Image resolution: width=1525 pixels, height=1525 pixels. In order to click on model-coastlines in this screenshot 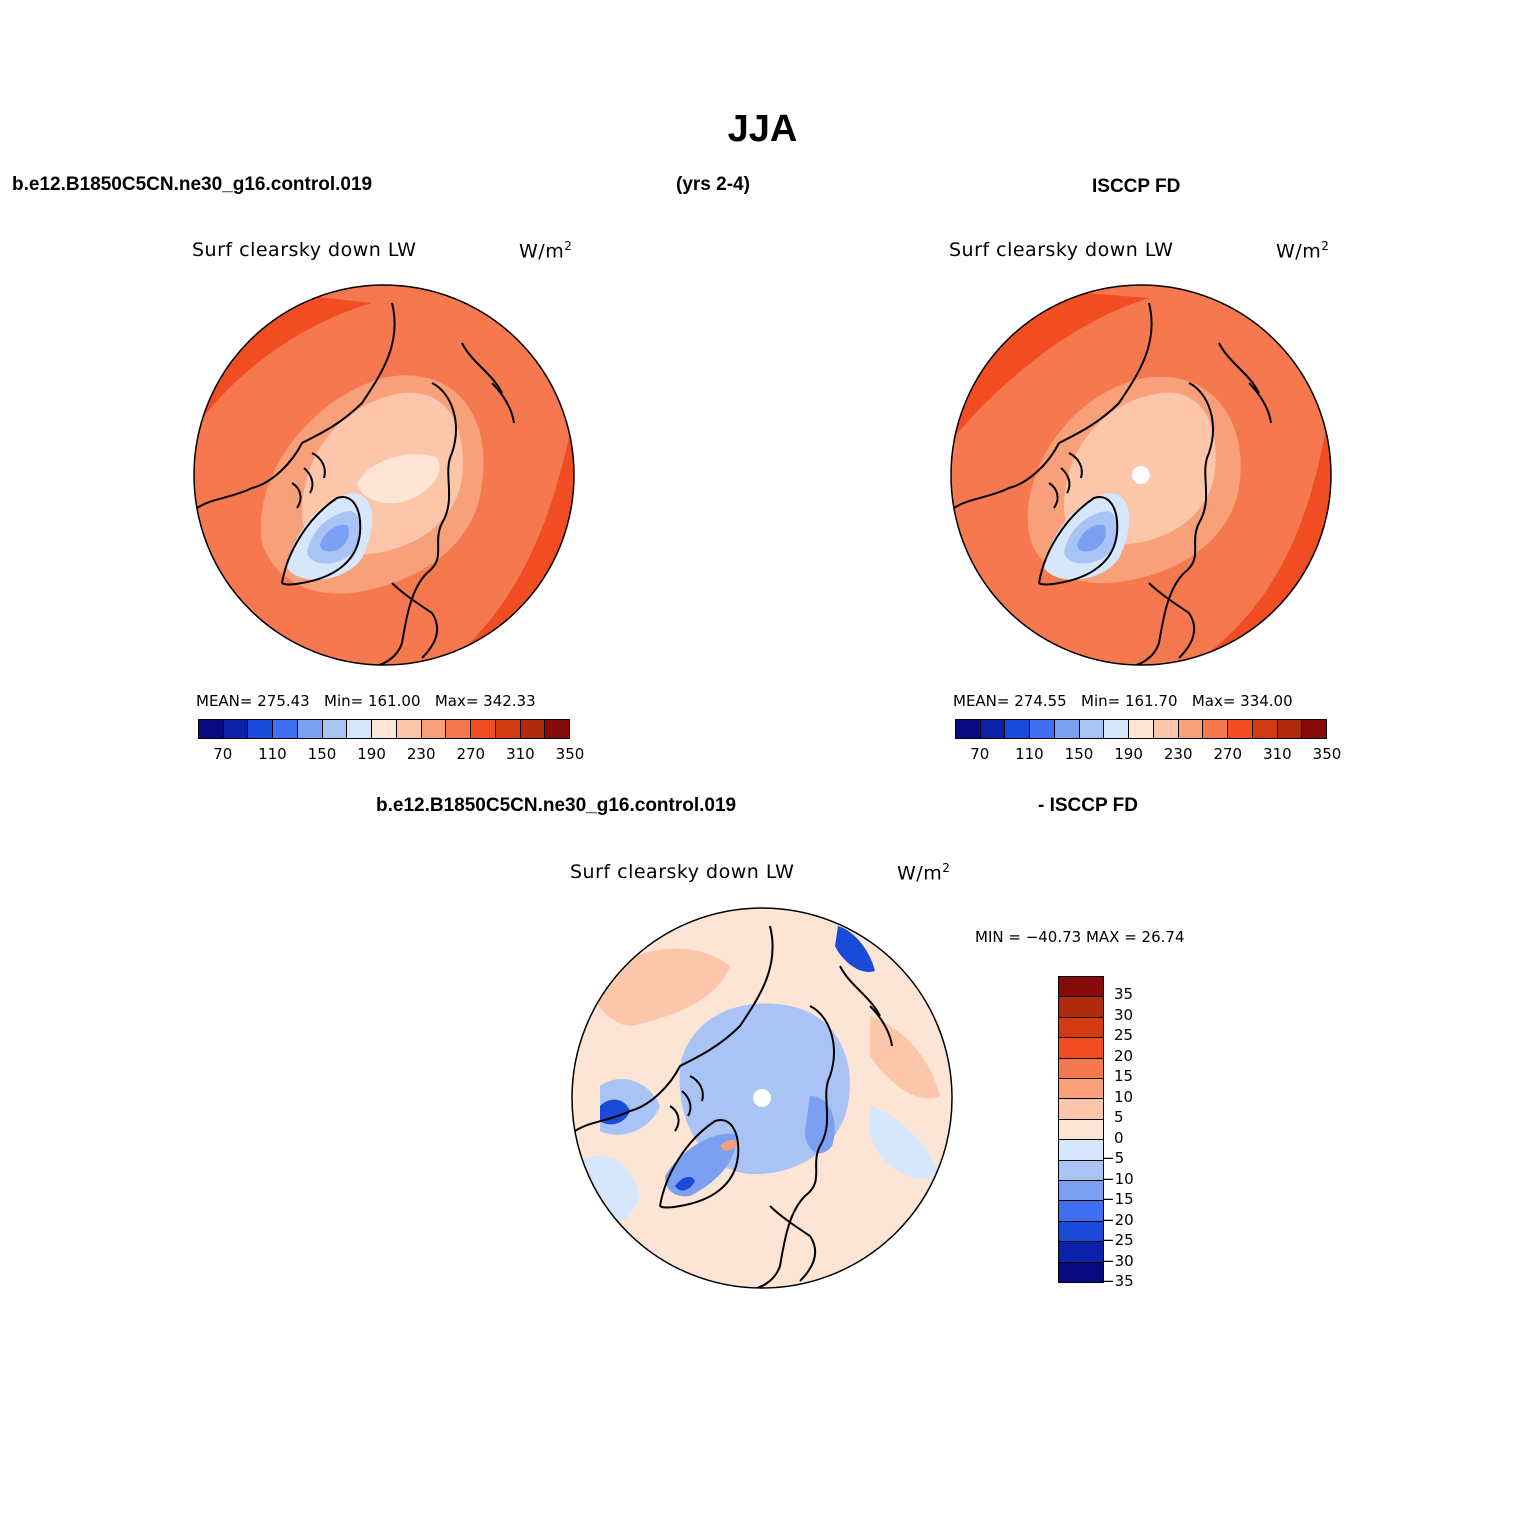, I will do `click(355, 483)`.